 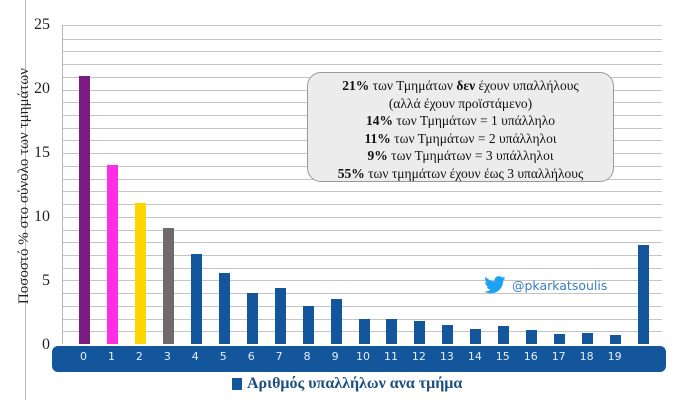 What do you see at coordinates (307, 356) in the screenshot?
I see `x-tick-8: 8` at bounding box center [307, 356].